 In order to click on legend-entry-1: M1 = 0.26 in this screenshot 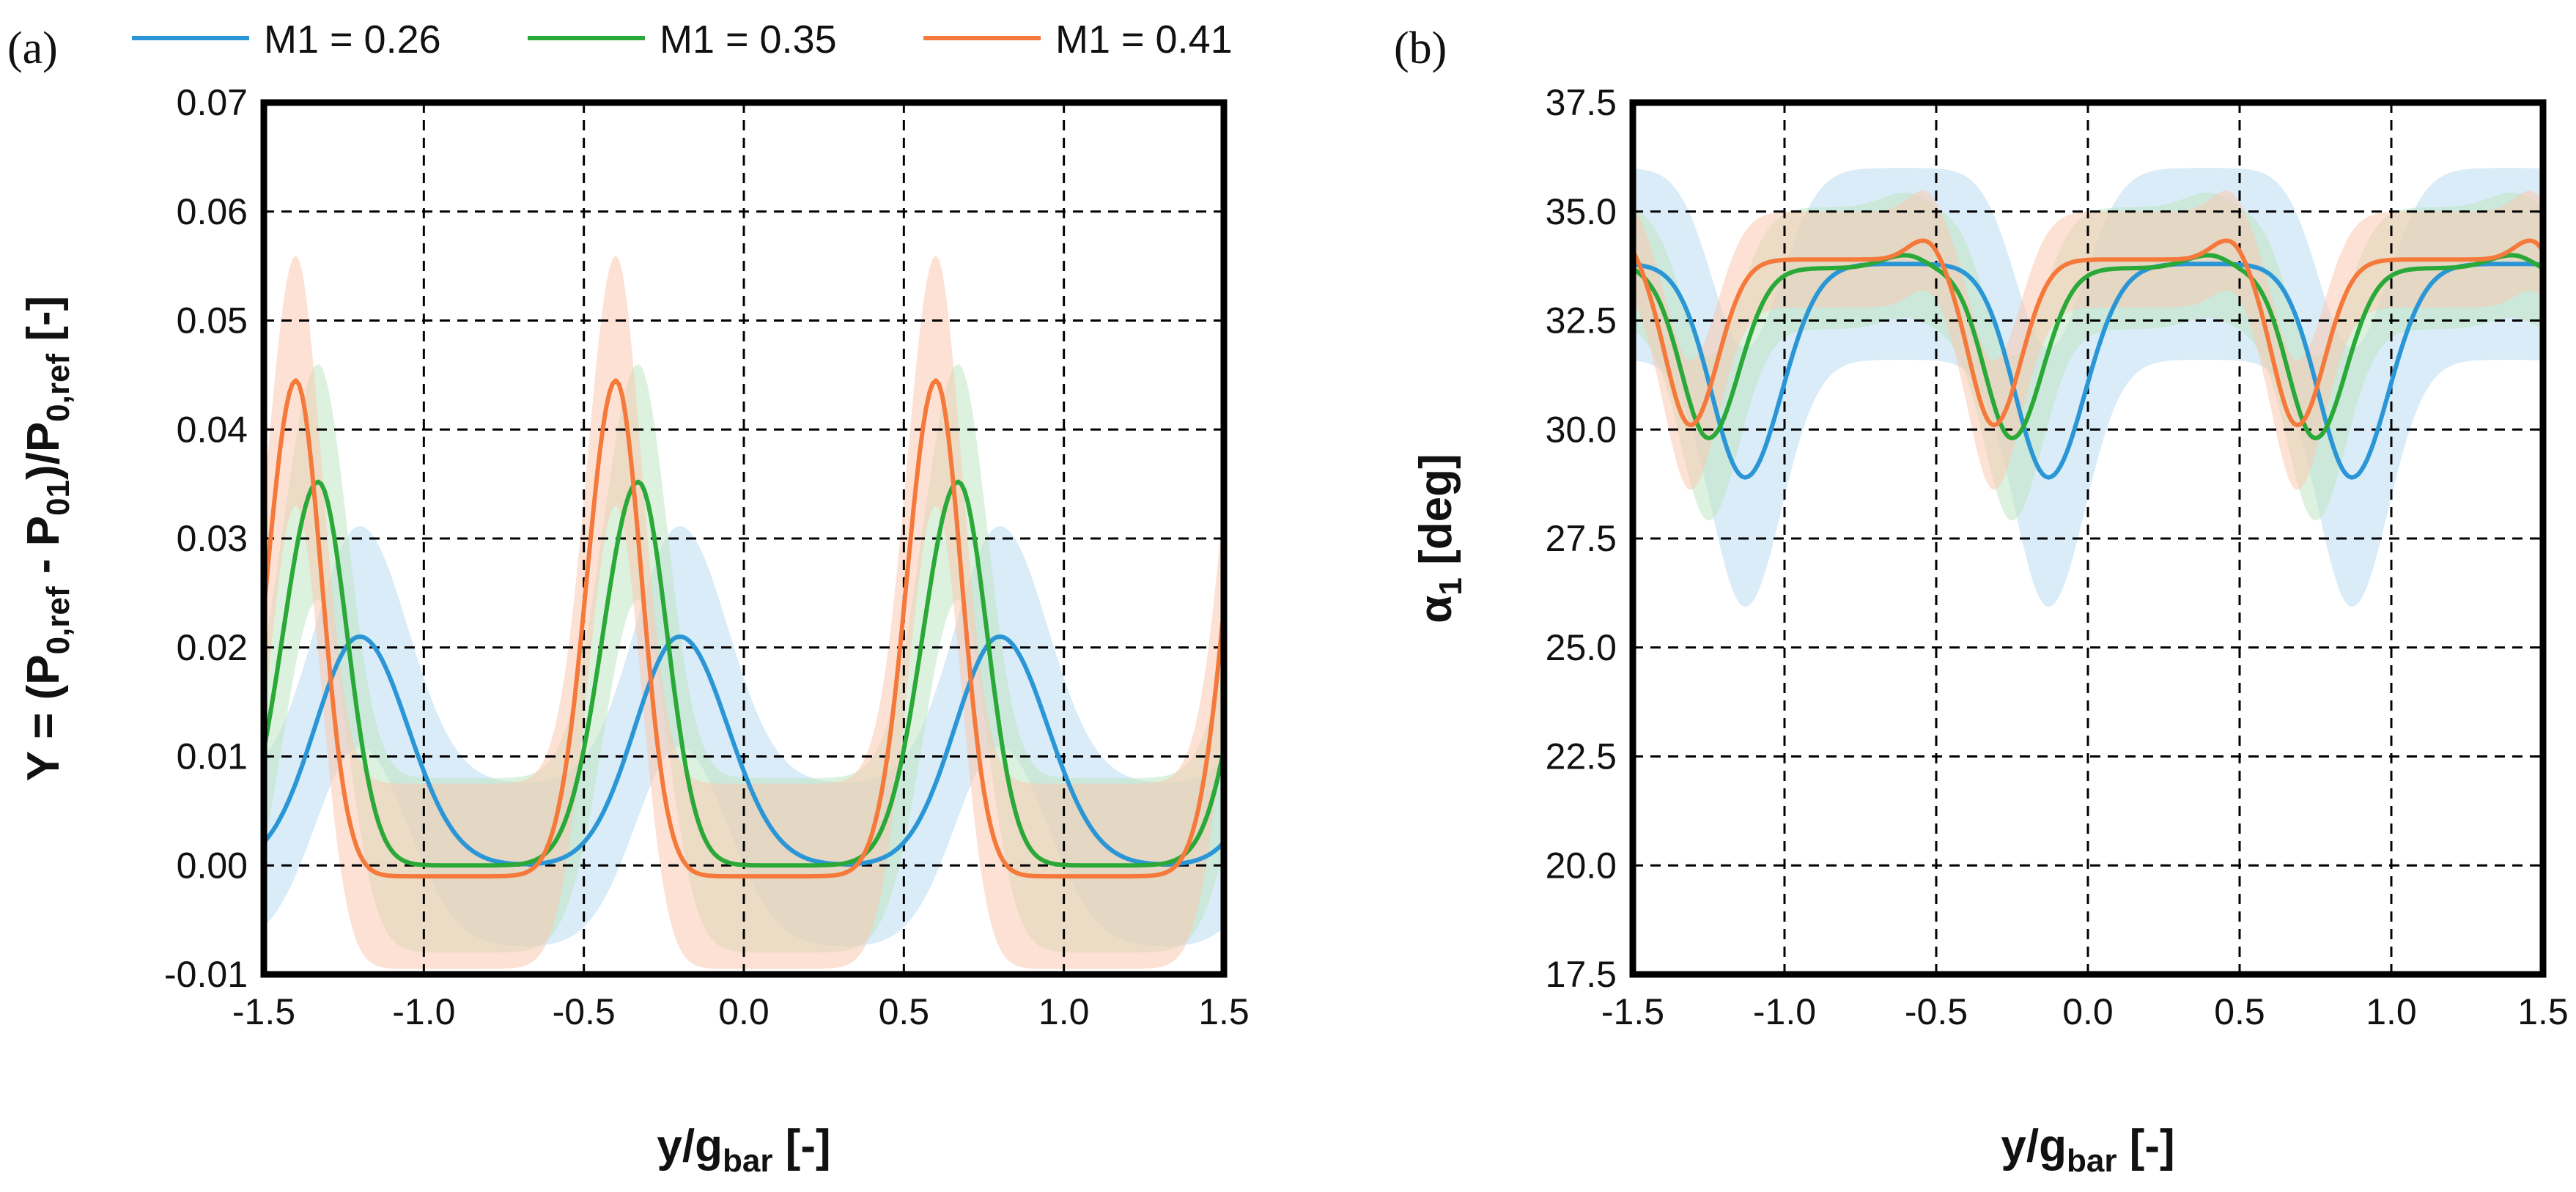, I will do `click(286, 40)`.